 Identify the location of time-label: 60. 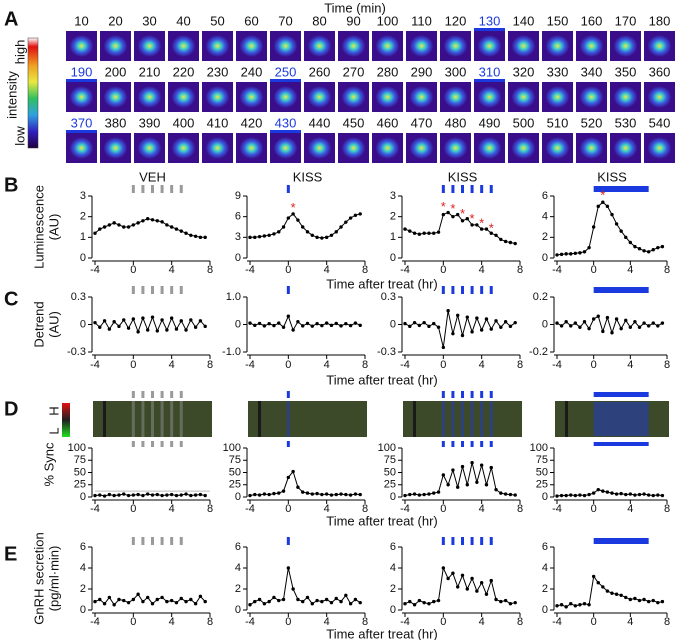
(251, 20).